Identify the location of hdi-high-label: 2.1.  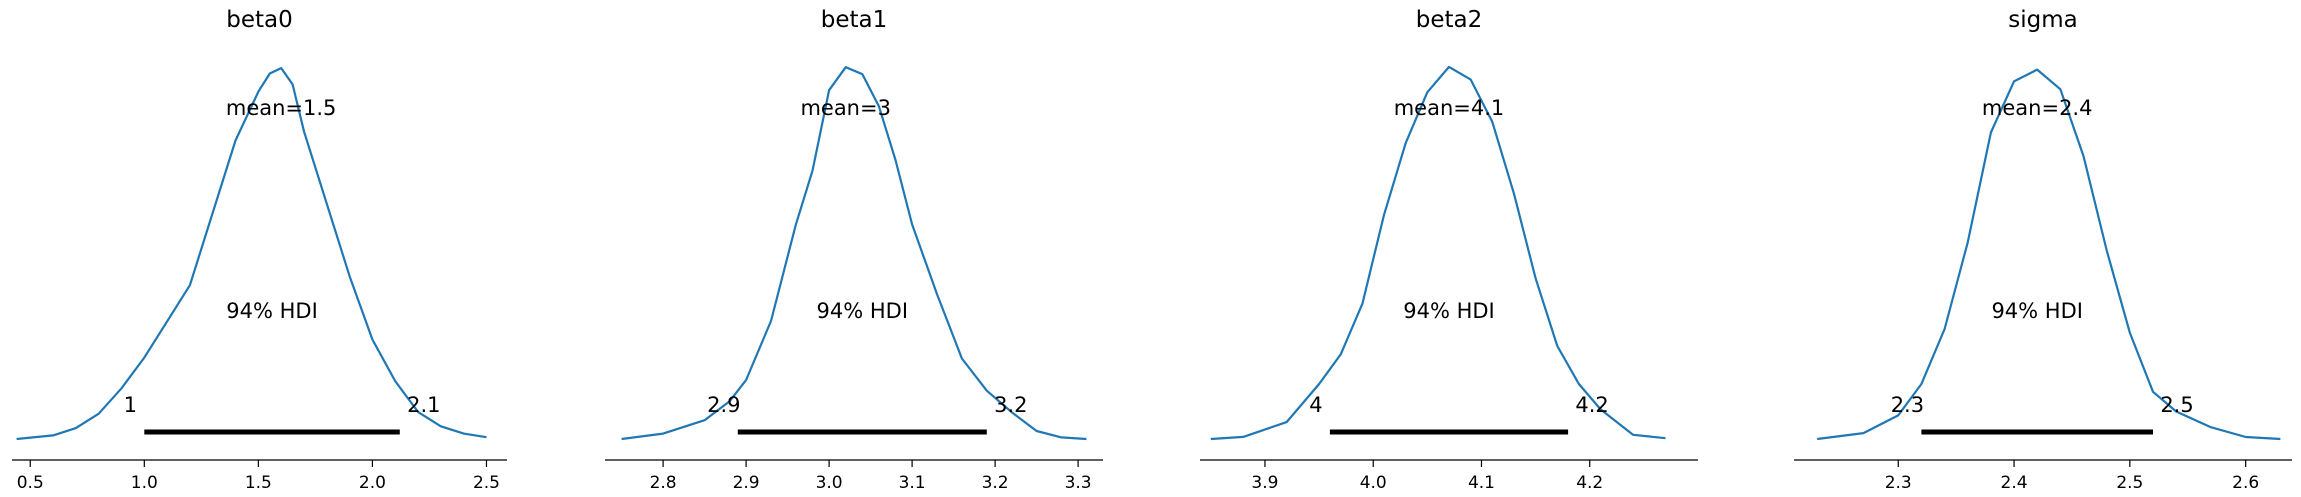
(423, 405).